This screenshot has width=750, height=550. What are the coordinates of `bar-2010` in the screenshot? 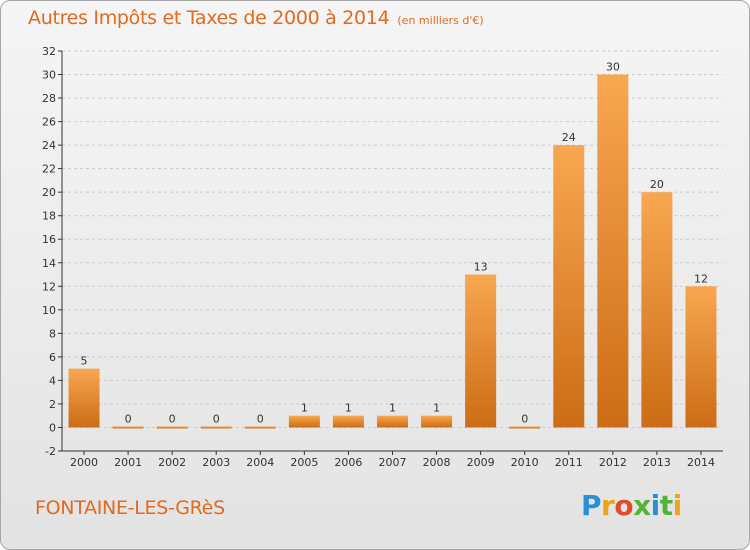 It's located at (525, 427).